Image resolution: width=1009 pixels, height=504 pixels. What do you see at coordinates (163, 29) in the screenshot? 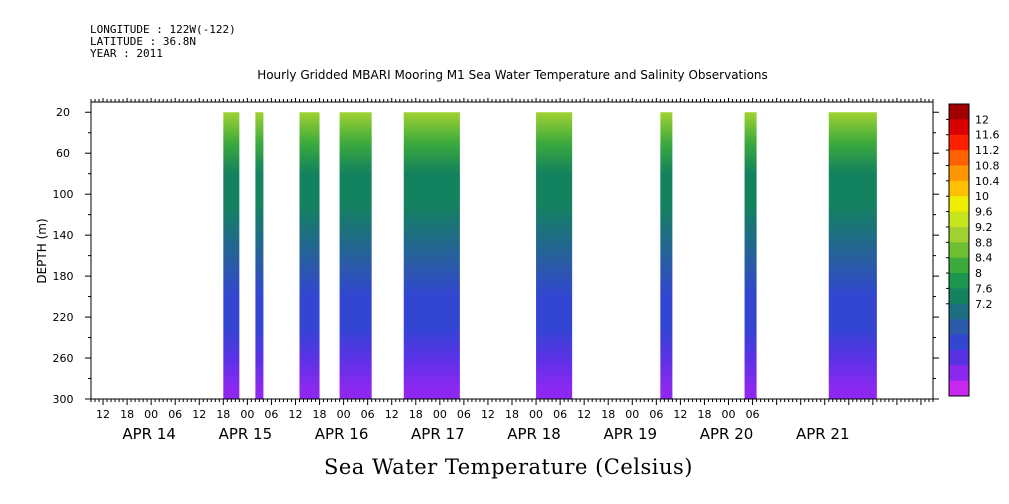
I see `longitude-label: LONGITUDE : 122W(-122)` at bounding box center [163, 29].